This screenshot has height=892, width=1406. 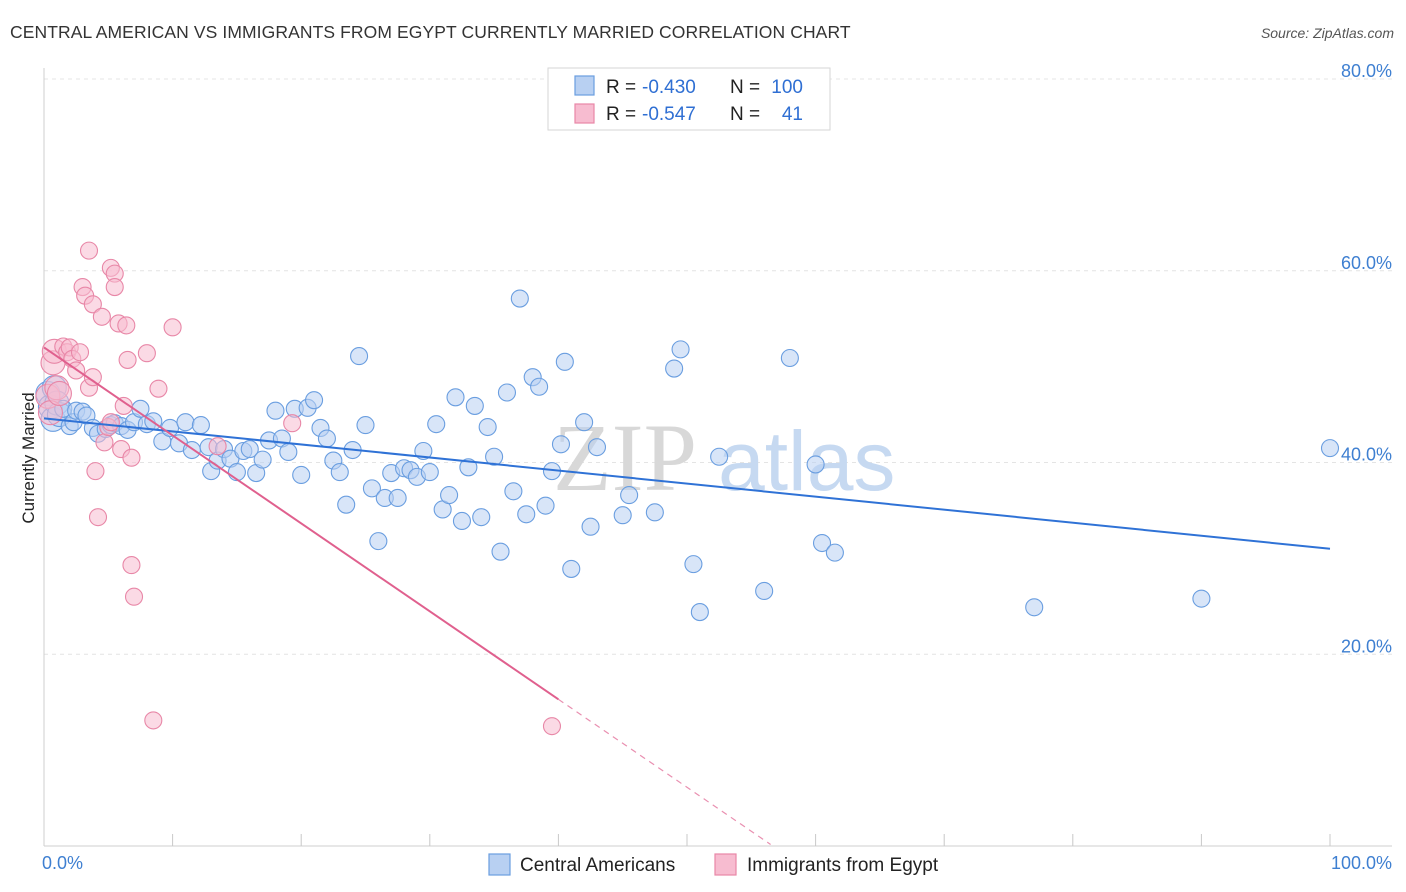 I want to click on series-legend-label-pink: Immigrants from Egypt, so click(x=843, y=865).